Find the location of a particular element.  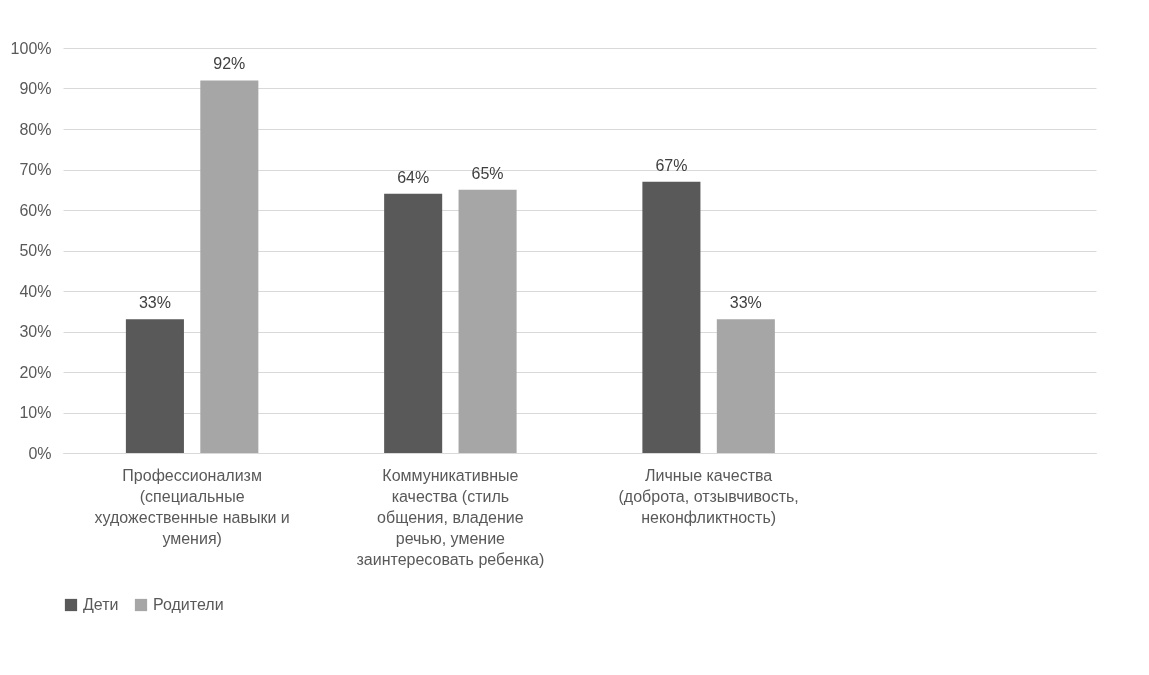

x-tick-label: Профессионализм (специальные художественные навыки и умения) is located at coordinates (192, 506).